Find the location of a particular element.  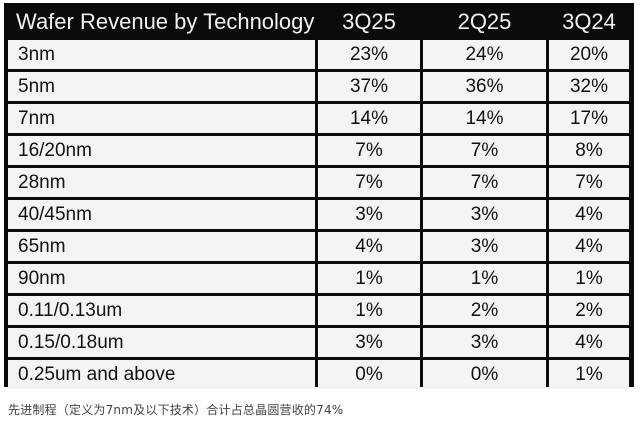

row-label: 0.11/0.13um is located at coordinates (161, 310).